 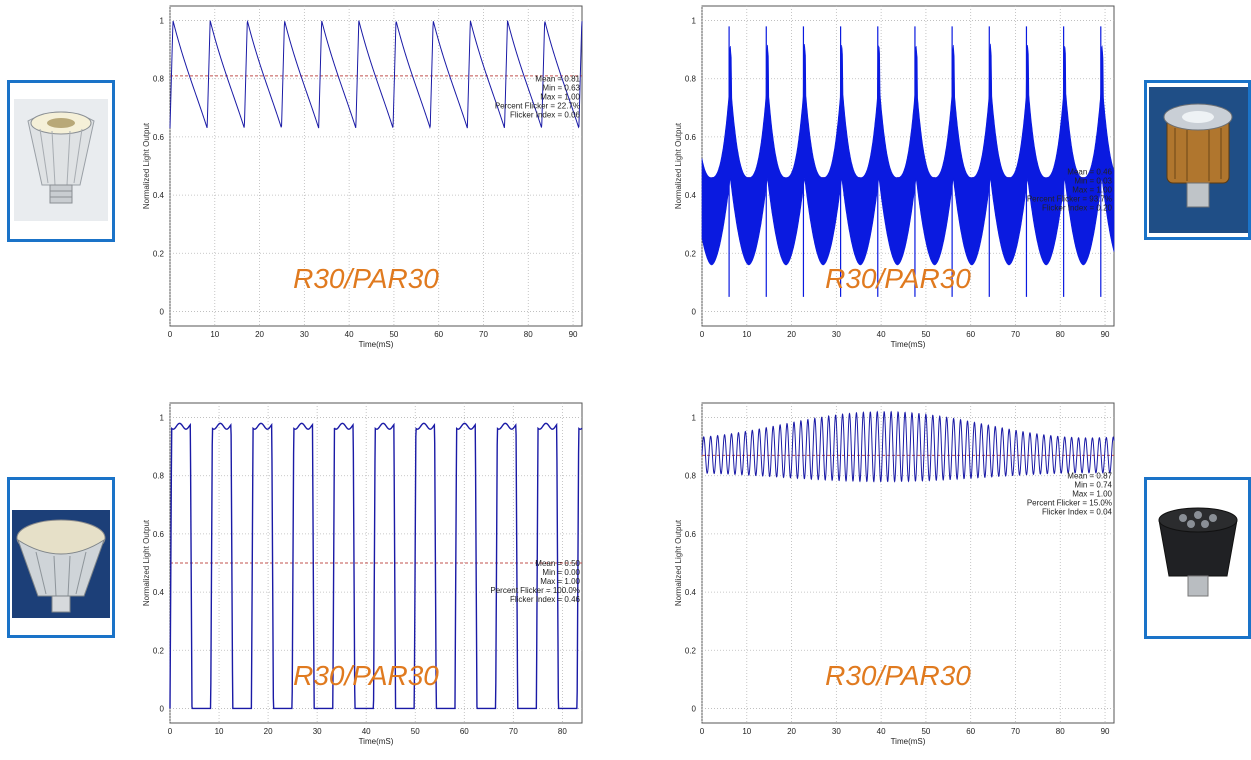 What do you see at coordinates (1077, 208) in the screenshot?
I see `stat-label: Flicker Index = 0.20` at bounding box center [1077, 208].